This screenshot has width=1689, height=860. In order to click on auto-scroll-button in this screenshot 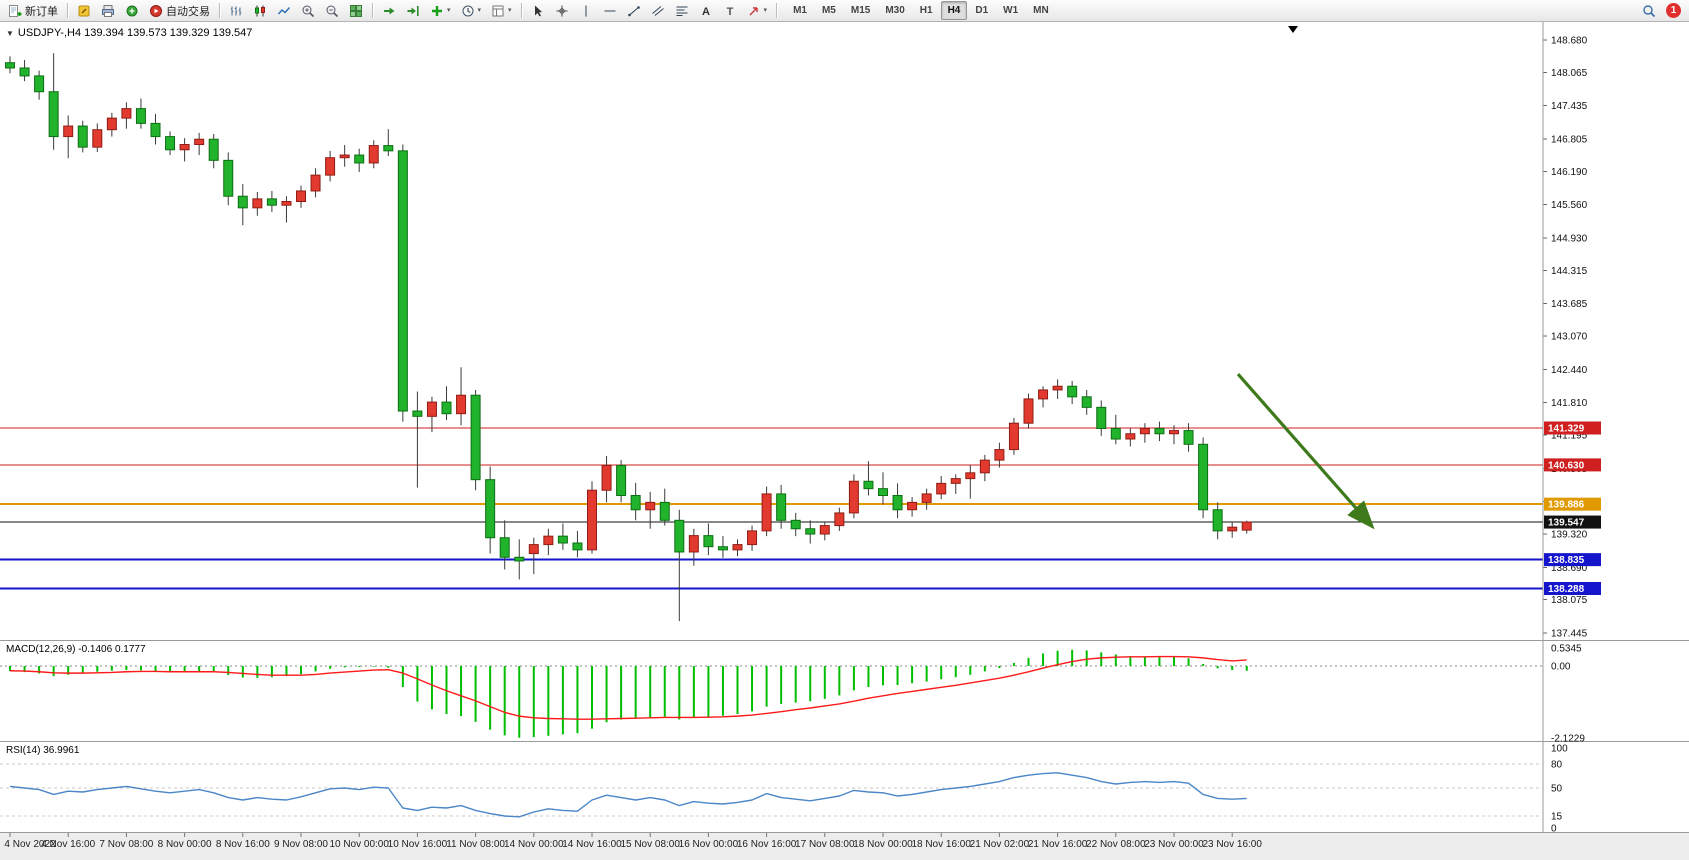, I will do `click(389, 11)`.